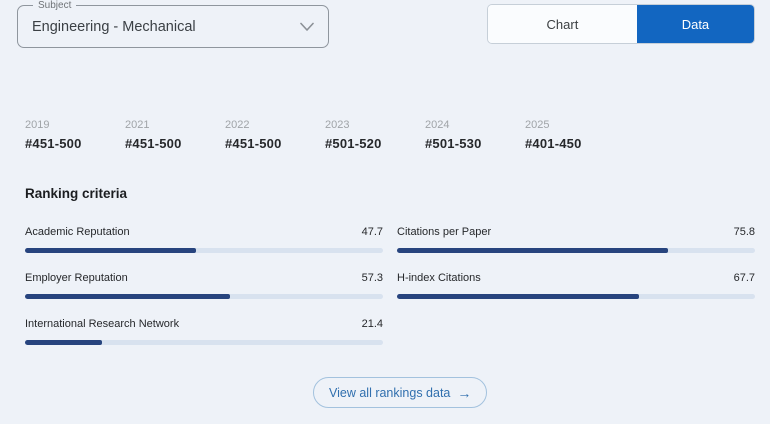 The image size is (770, 433). I want to click on criterion-value: 75.8, so click(744, 232).